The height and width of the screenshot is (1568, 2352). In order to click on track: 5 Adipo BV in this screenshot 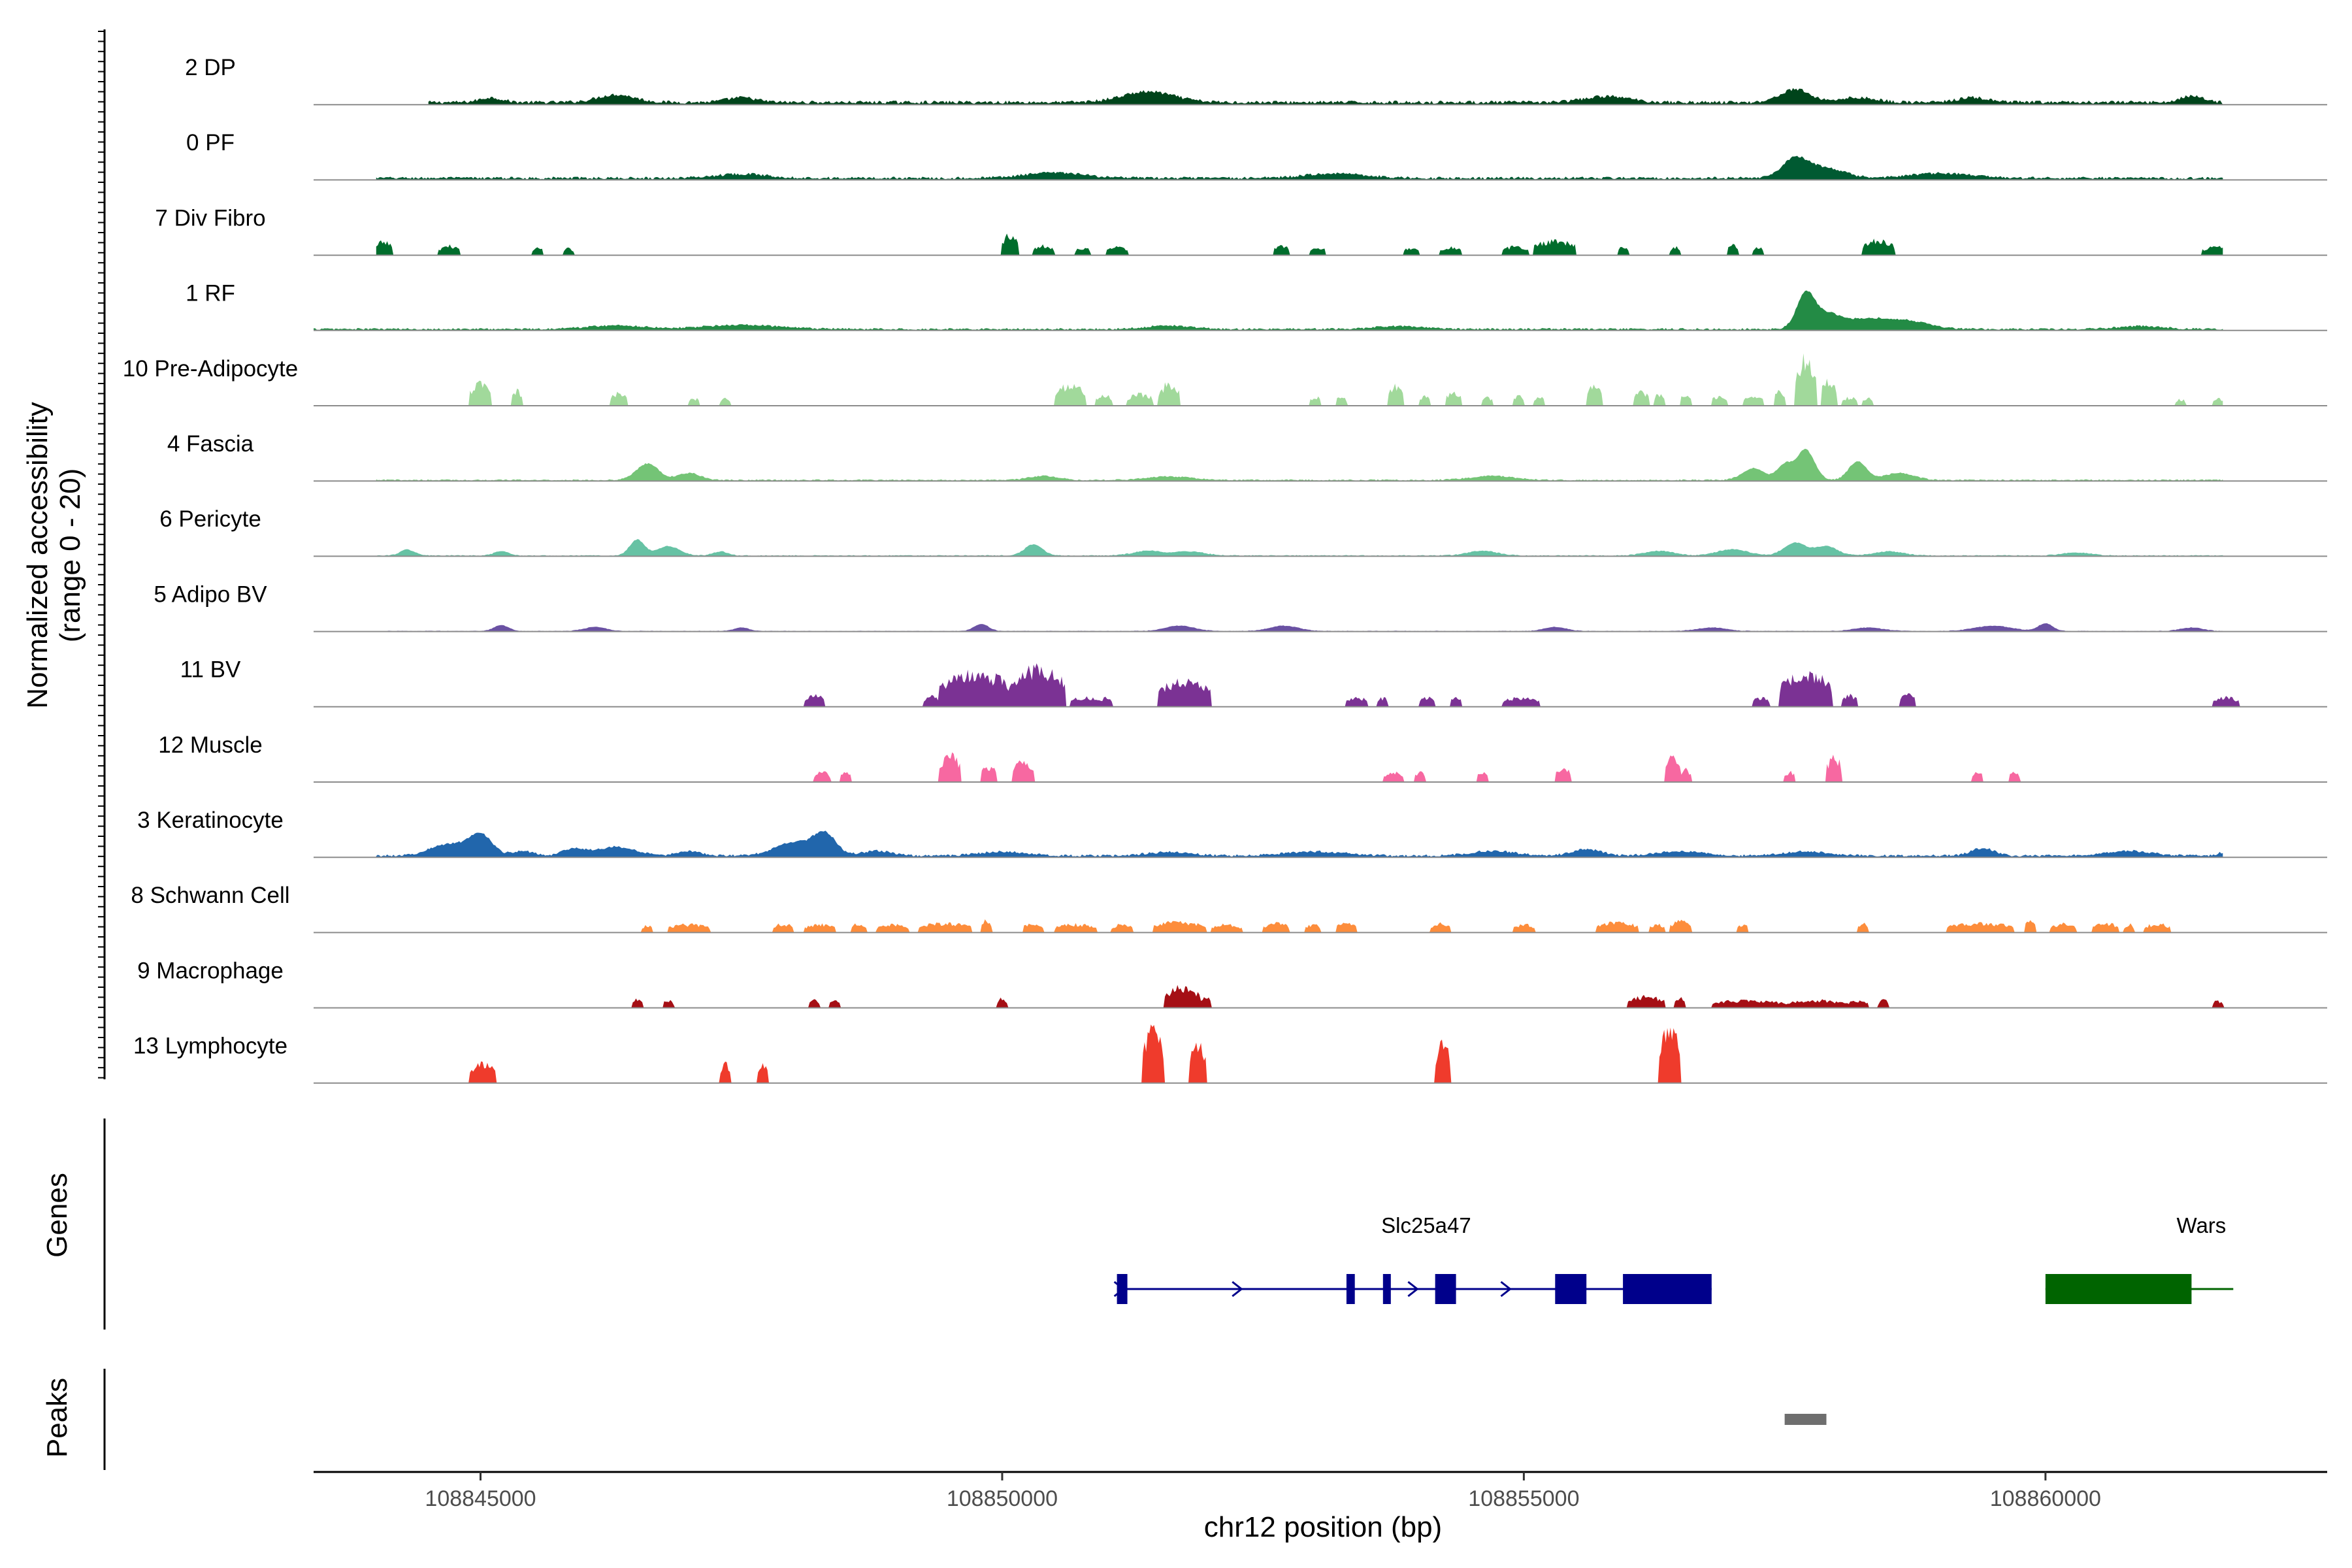, I will do `click(1240, 606)`.